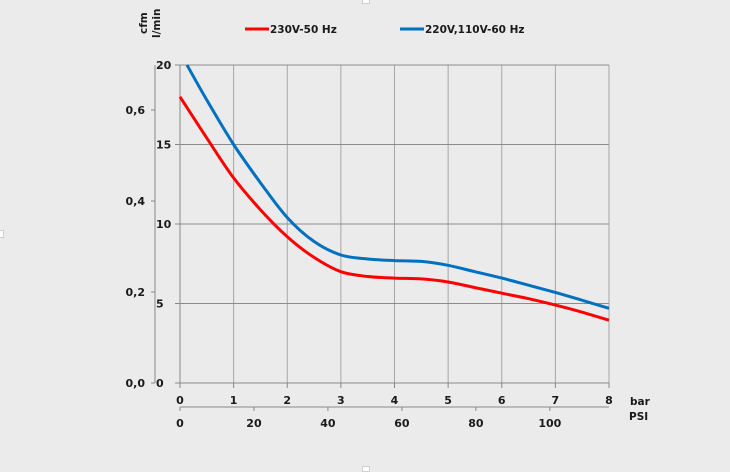 This screenshot has height=472, width=730. What do you see at coordinates (287, 400) in the screenshot?
I see `x-tick-label-bar: 2` at bounding box center [287, 400].